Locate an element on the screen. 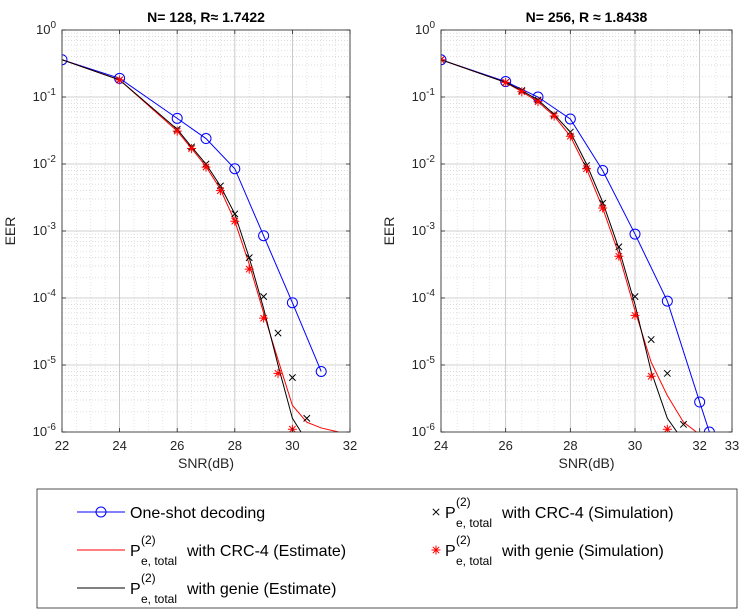 This screenshot has width=748, height=615. y-tick-label: 10⁻² is located at coordinates (45, 162).